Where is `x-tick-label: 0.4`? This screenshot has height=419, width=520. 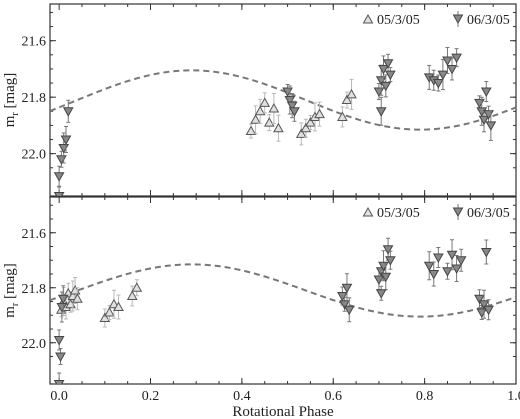 x-tick-label: 0.4 is located at coordinates (242, 396).